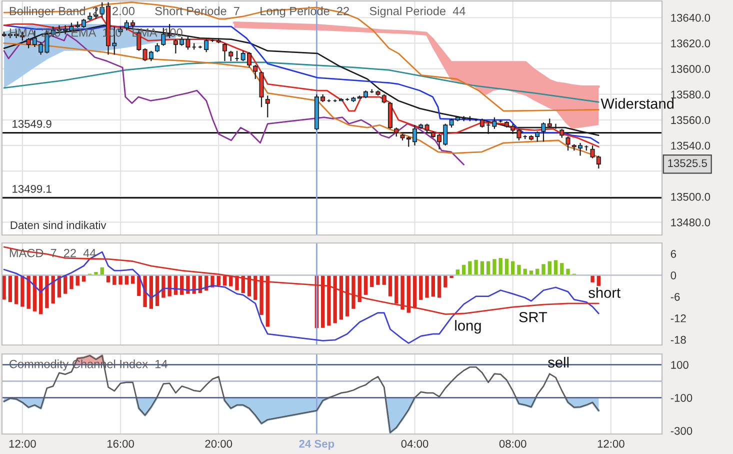  What do you see at coordinates (218, 444) in the screenshot?
I see `x-tick-label: 20:00` at bounding box center [218, 444].